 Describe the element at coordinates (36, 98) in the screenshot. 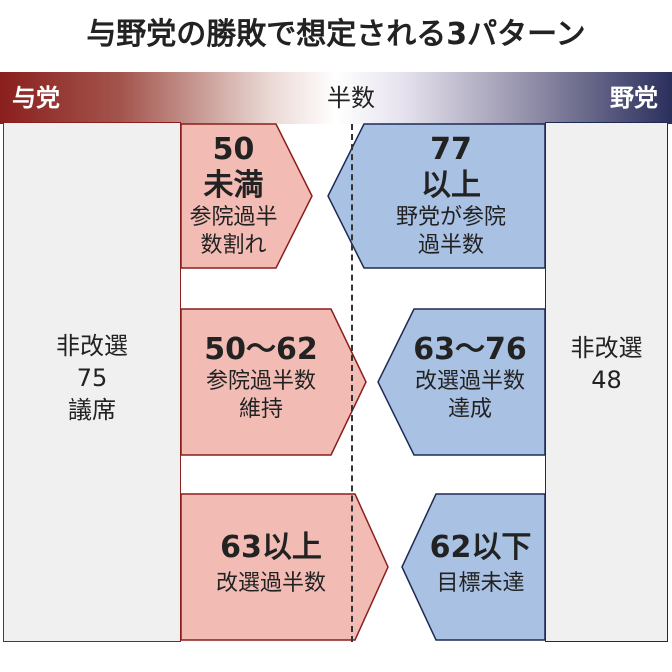

I see `ruling-party-label: 与党` at that location.